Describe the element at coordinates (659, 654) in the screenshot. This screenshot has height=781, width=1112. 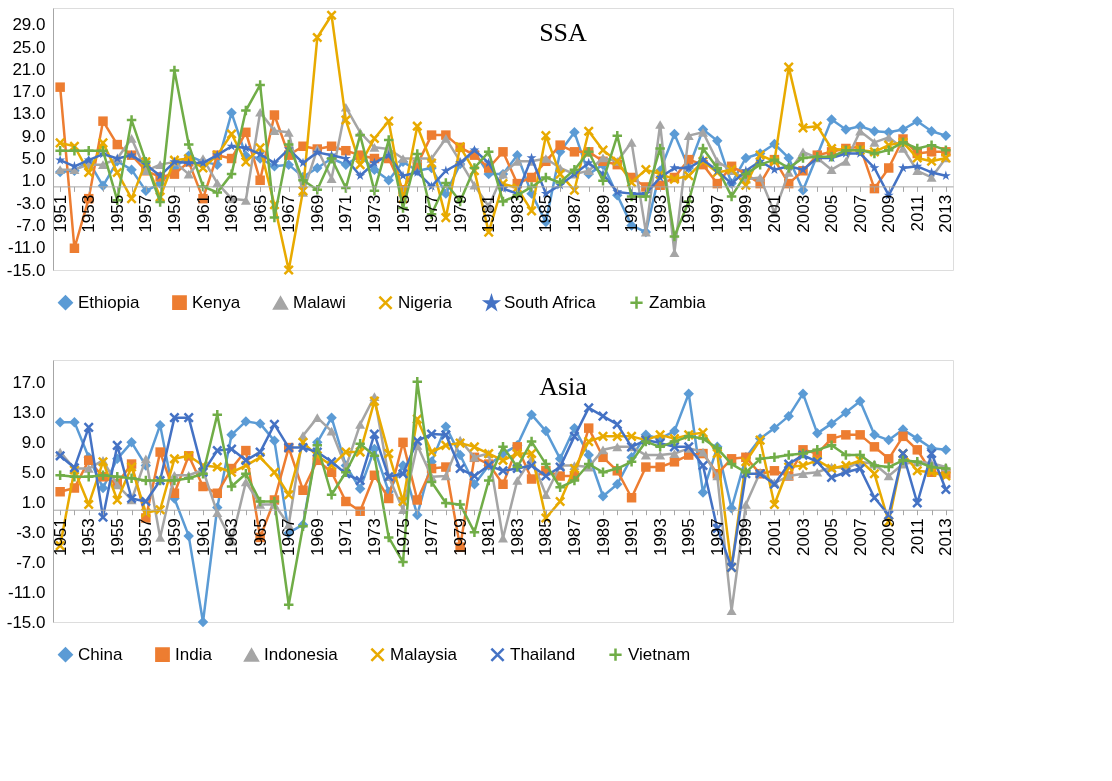
I see `legend-label: Vietnam` at that location.